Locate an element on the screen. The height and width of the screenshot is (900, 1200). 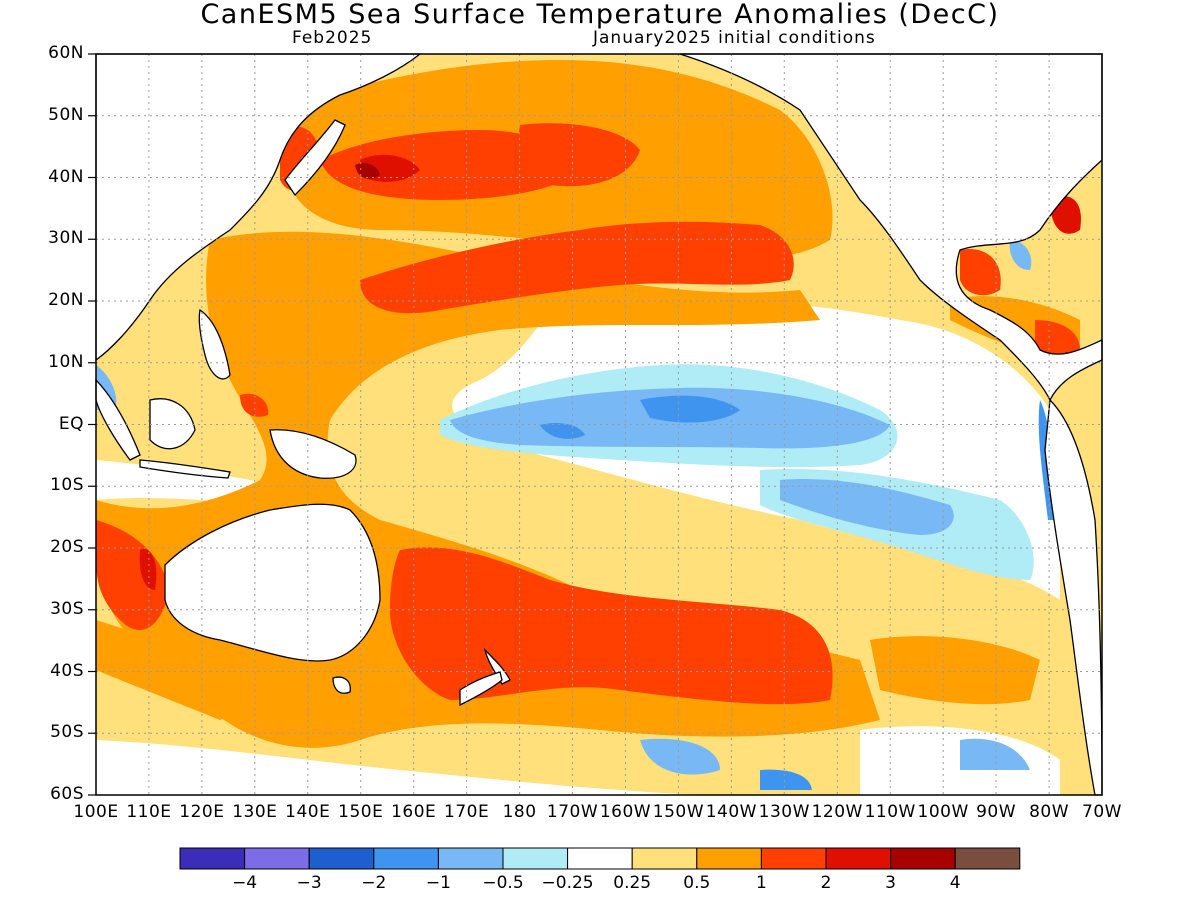
lat-label: 30N is located at coordinates (66, 238).